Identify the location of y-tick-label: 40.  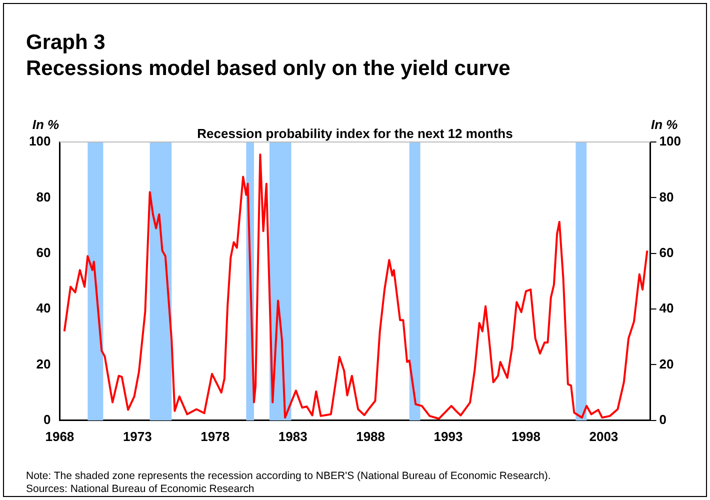
(43, 308).